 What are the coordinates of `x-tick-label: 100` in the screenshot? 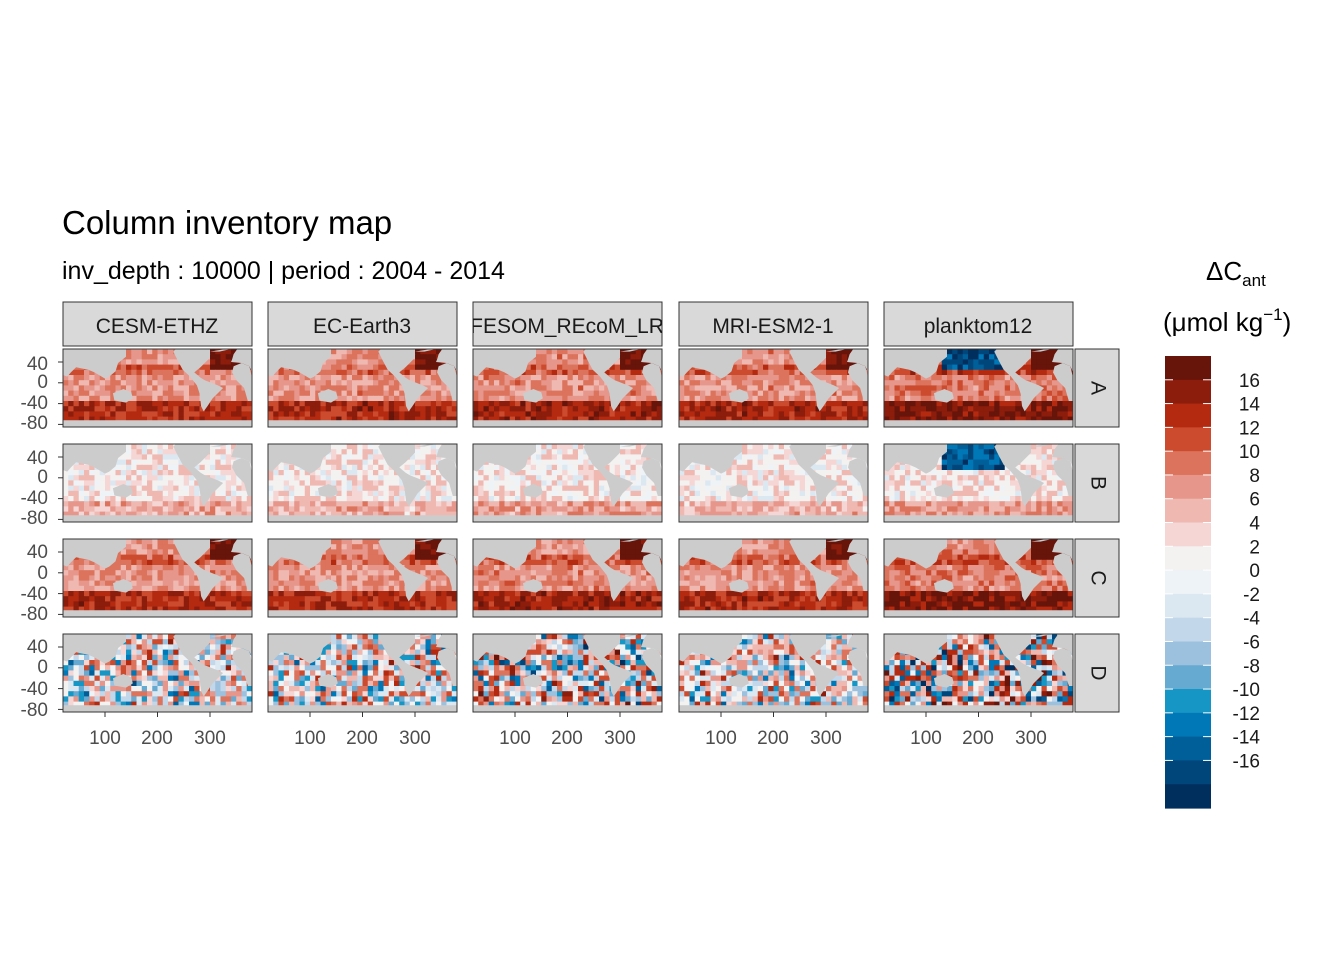 It's located at (721, 738).